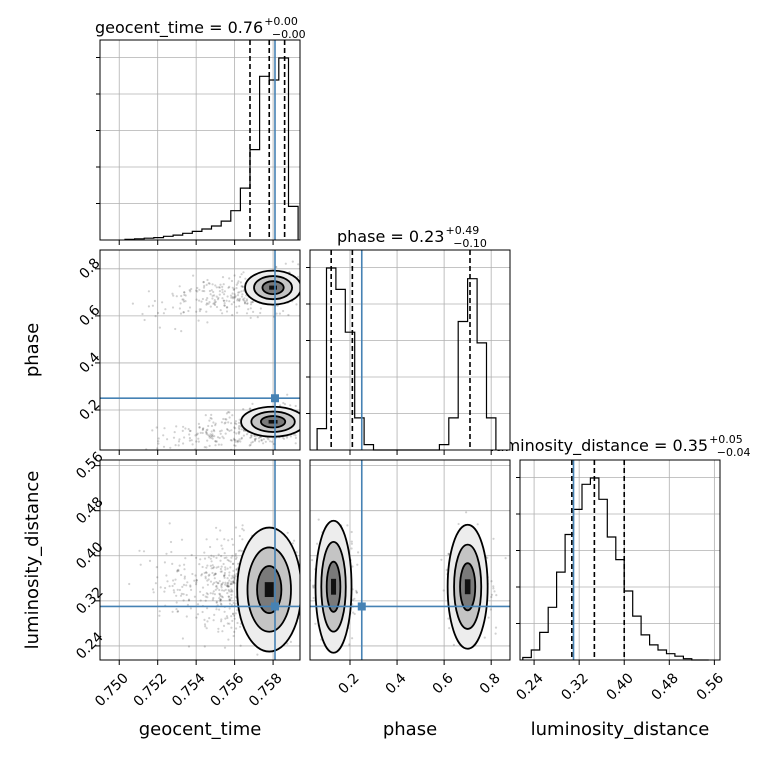 This screenshot has width=760, height=760. Describe the element at coordinates (619, 686) in the screenshot. I see `xtick-label-luminosity_distance: 0.40` at that location.